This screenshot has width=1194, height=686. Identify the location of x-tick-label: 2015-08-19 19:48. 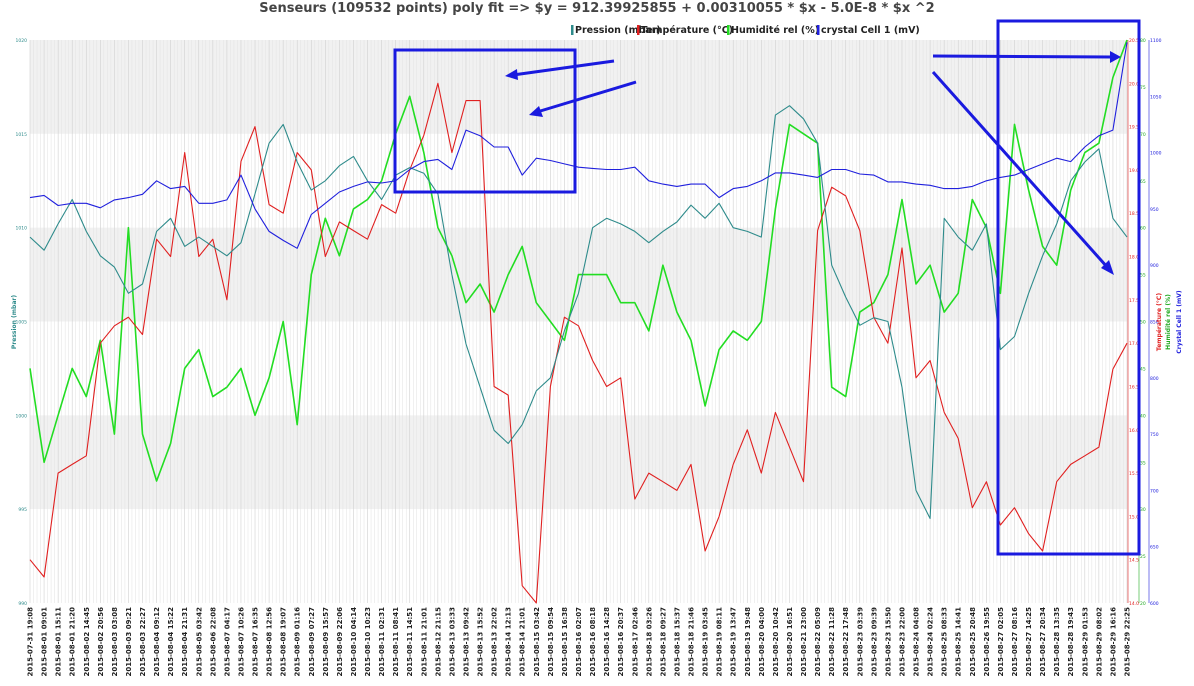
(748, 642).